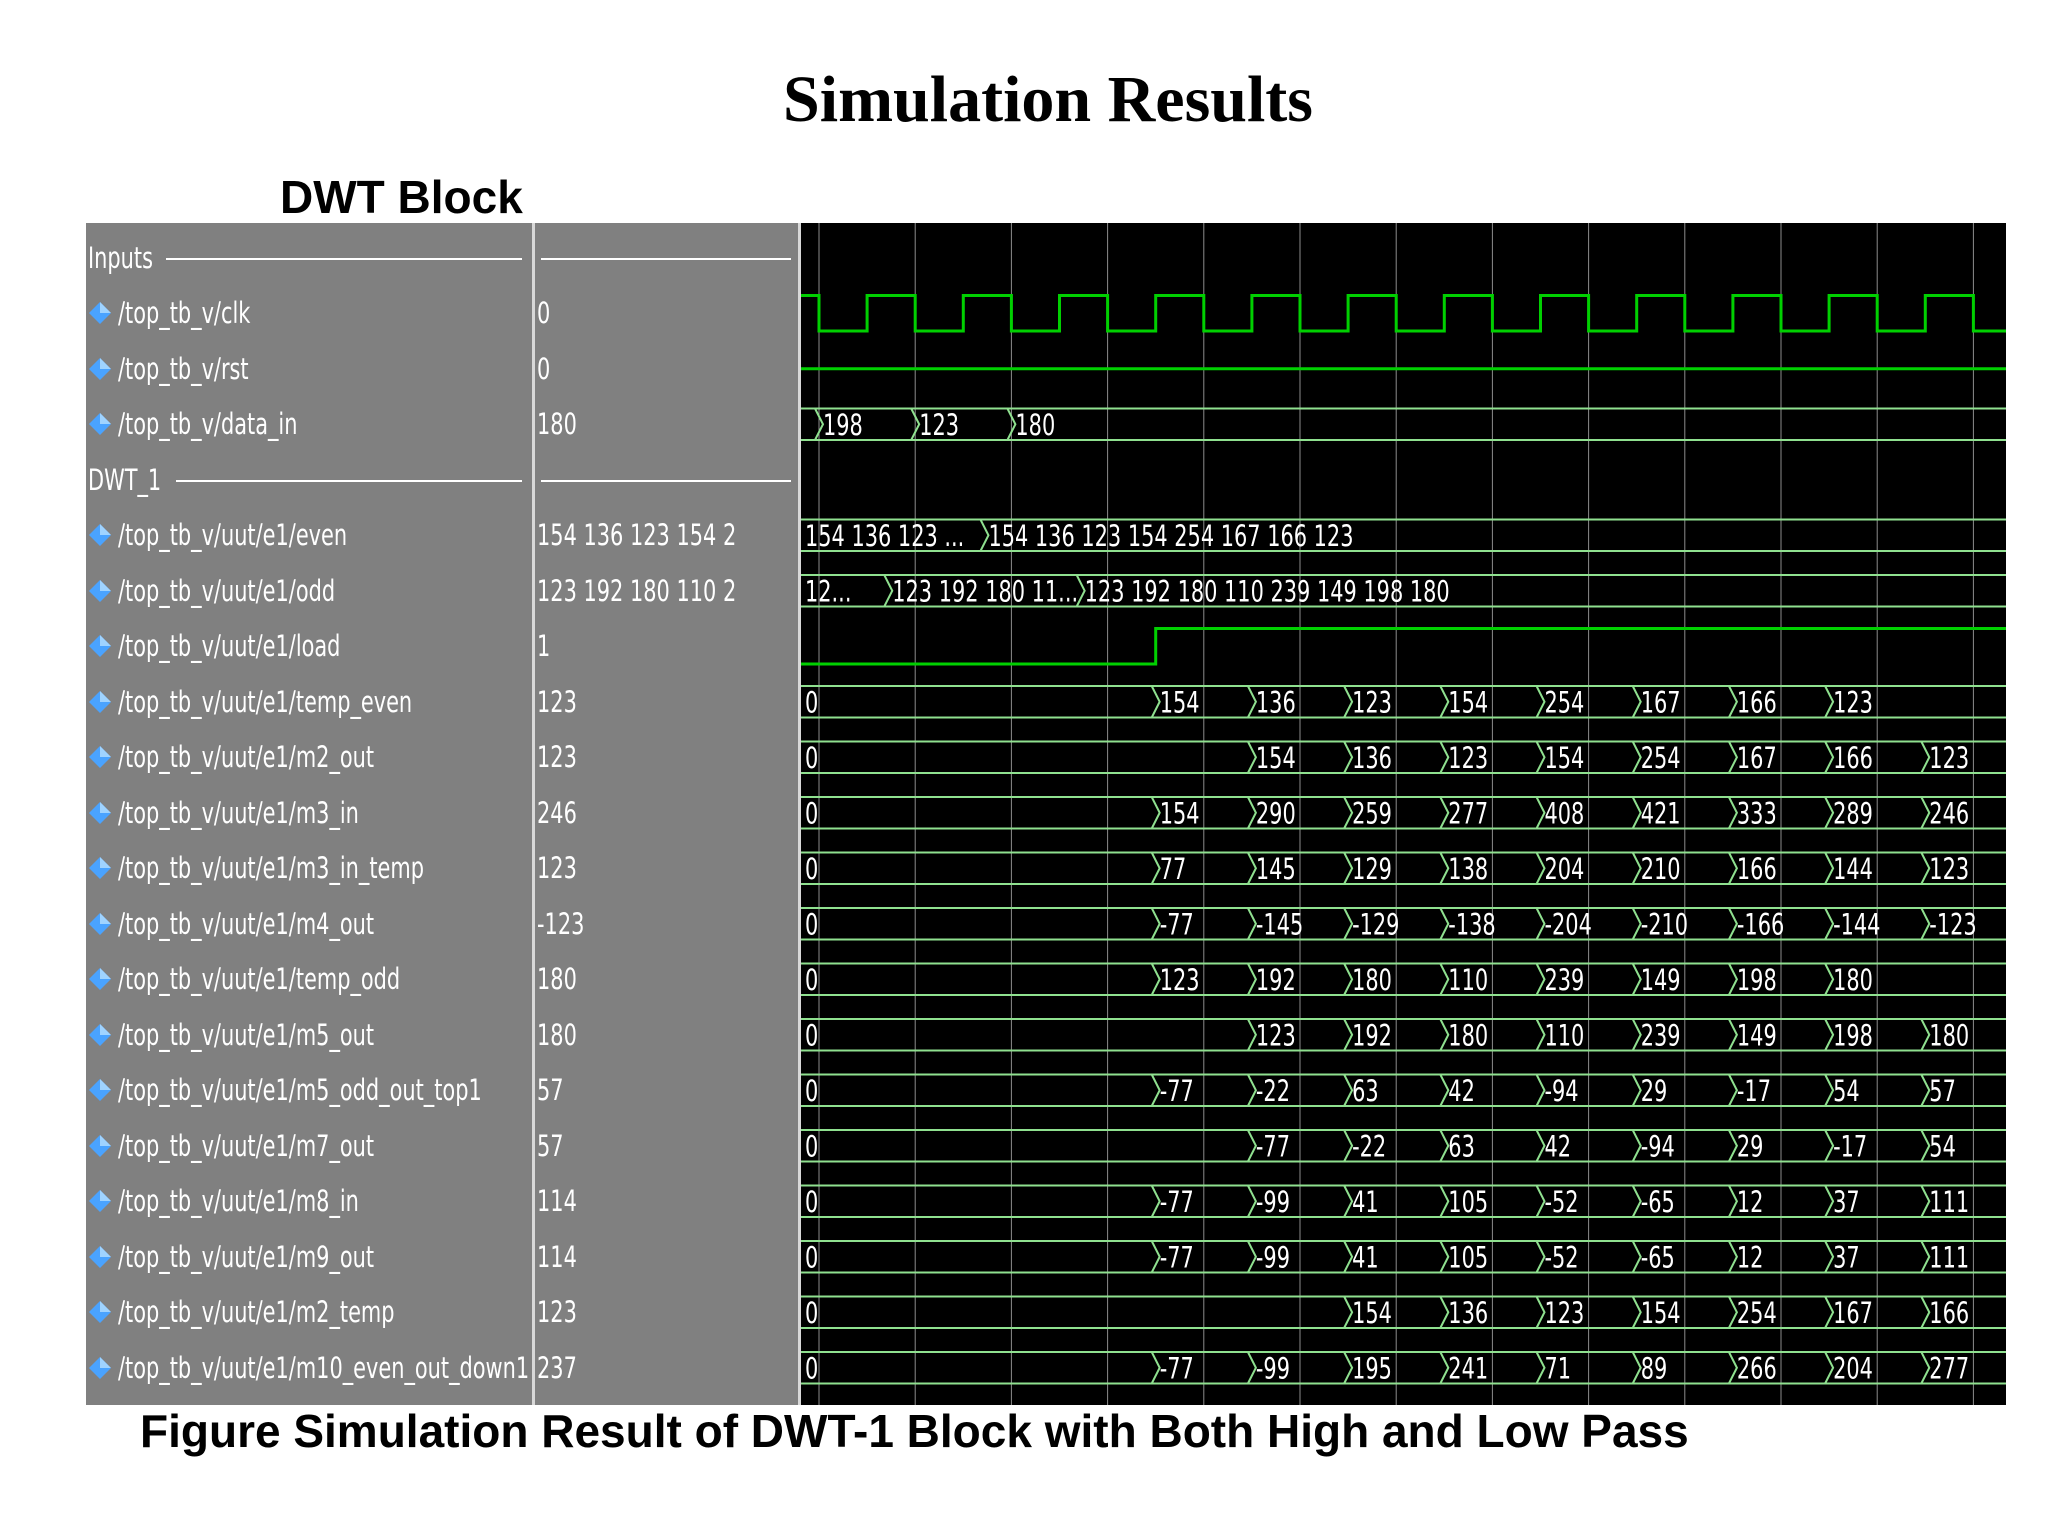  I want to click on bus-value: 195, so click(1372, 1368).